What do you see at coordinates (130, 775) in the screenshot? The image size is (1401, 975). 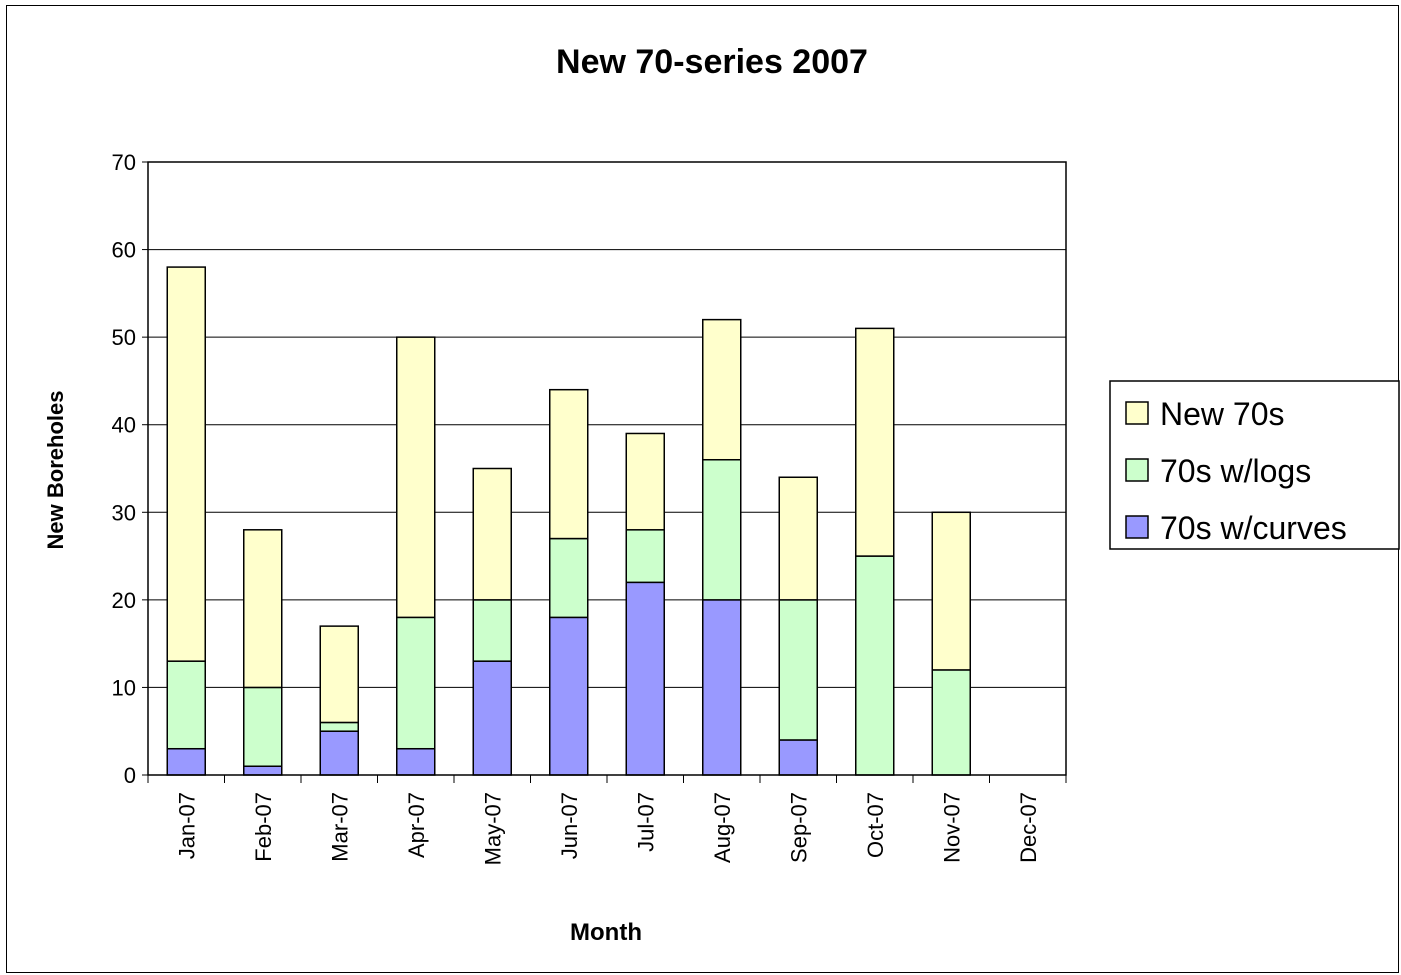 I see `y-tick-label: 0` at bounding box center [130, 775].